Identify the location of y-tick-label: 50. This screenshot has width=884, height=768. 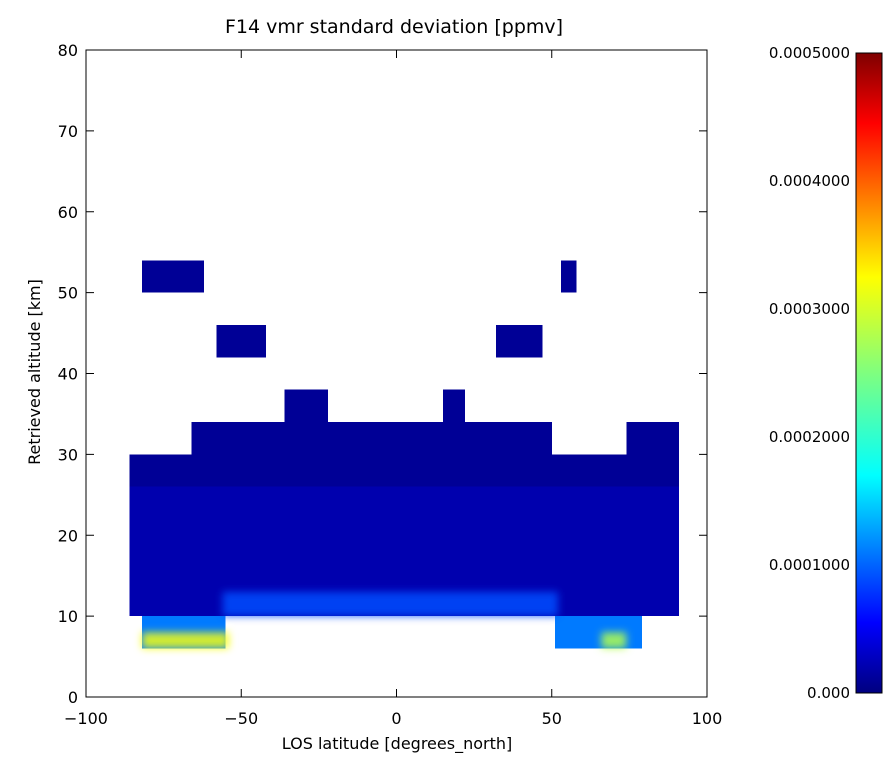
(68, 293).